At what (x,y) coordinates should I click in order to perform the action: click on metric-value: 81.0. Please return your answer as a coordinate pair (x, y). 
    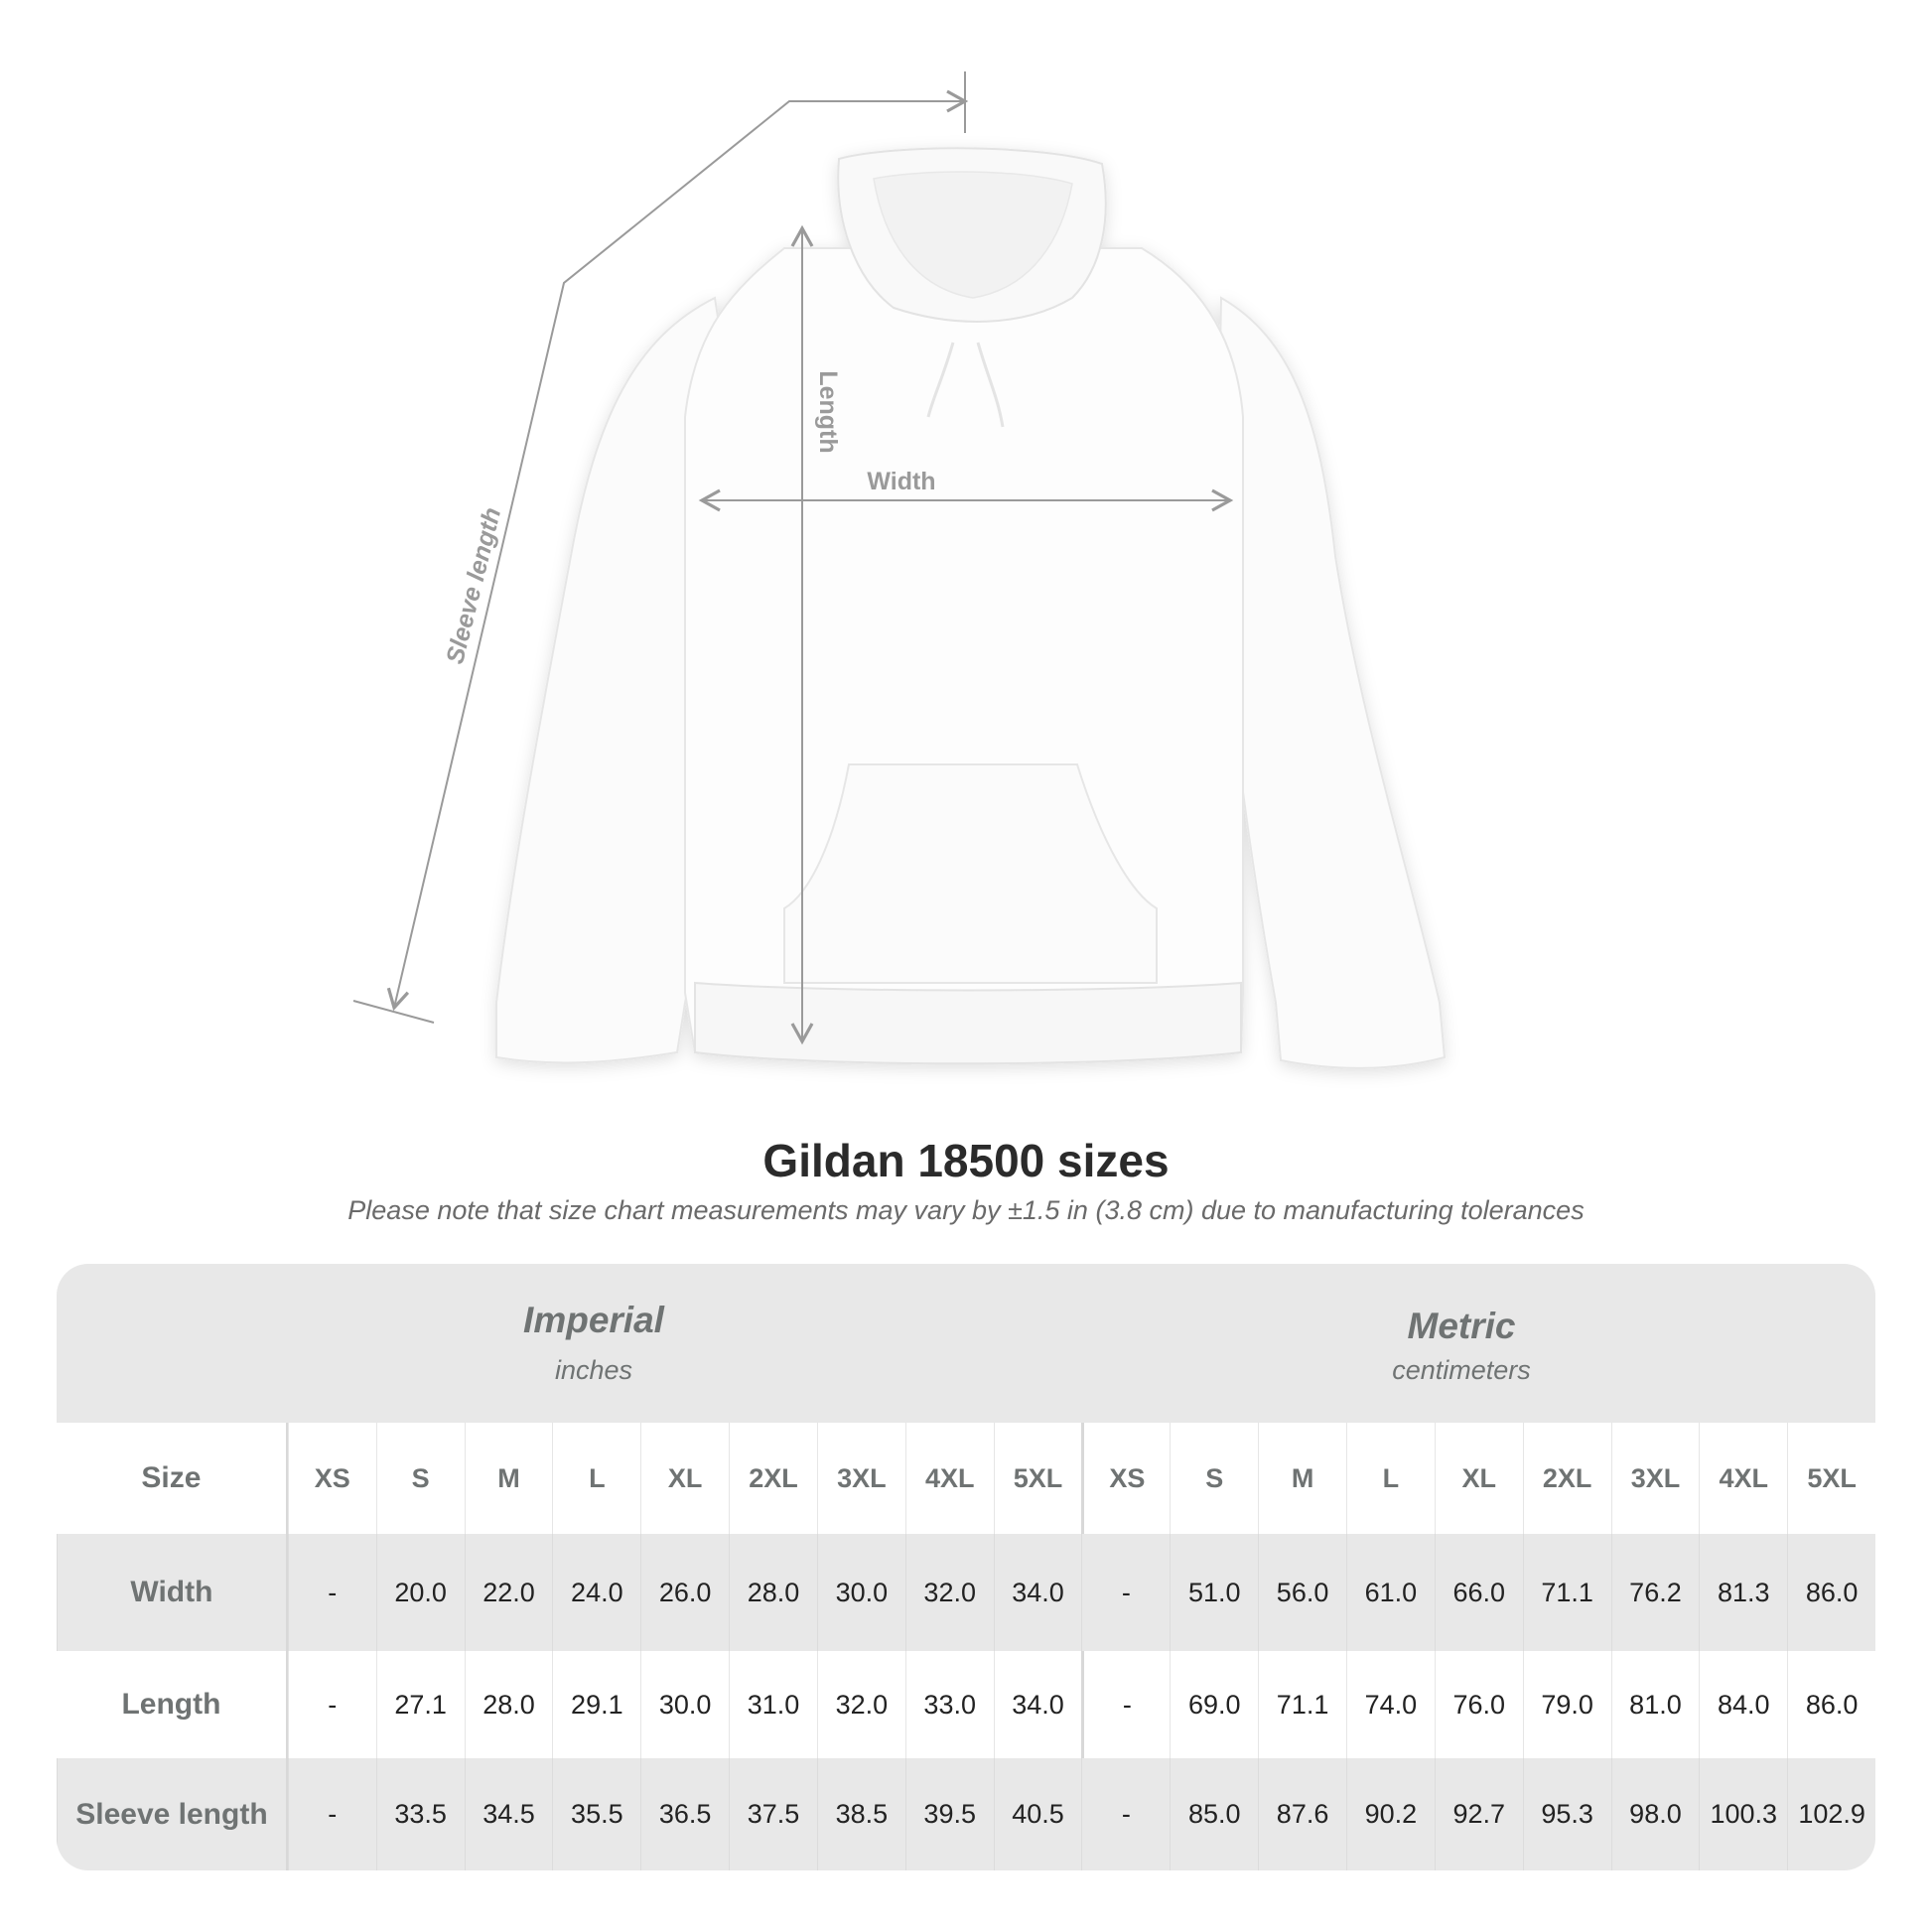
    Looking at the image, I should click on (1655, 1705).